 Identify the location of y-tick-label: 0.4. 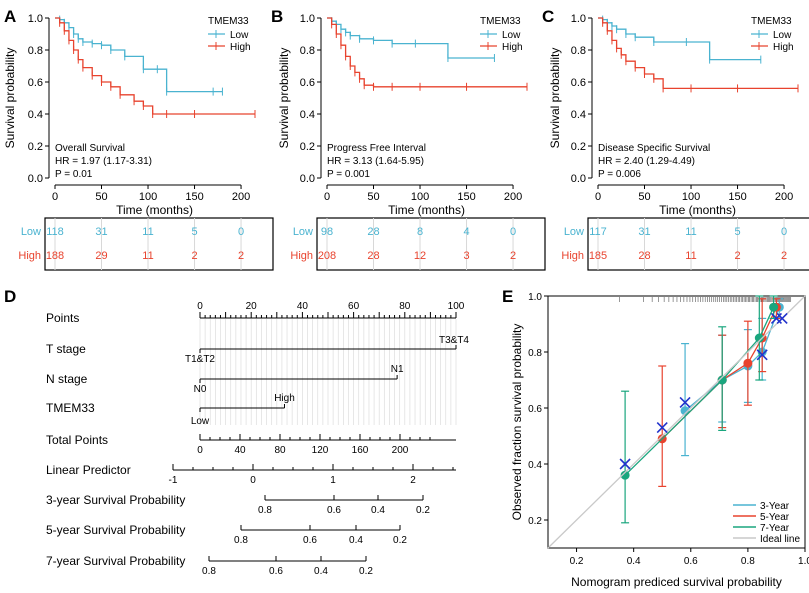
(35, 115).